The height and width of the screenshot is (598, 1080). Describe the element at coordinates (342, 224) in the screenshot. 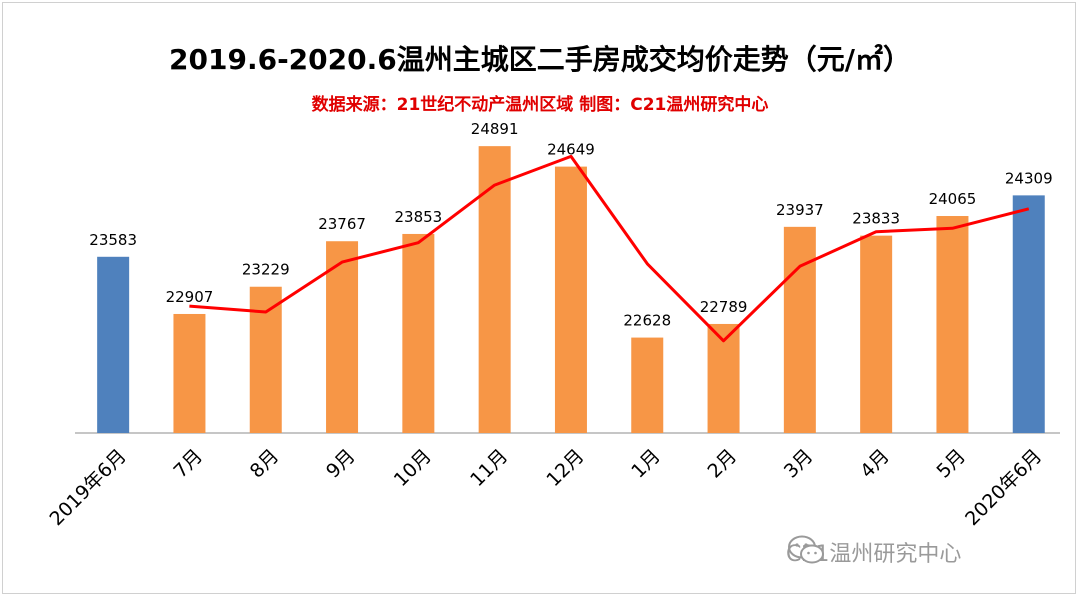

I see `value-label-3: 23767` at that location.